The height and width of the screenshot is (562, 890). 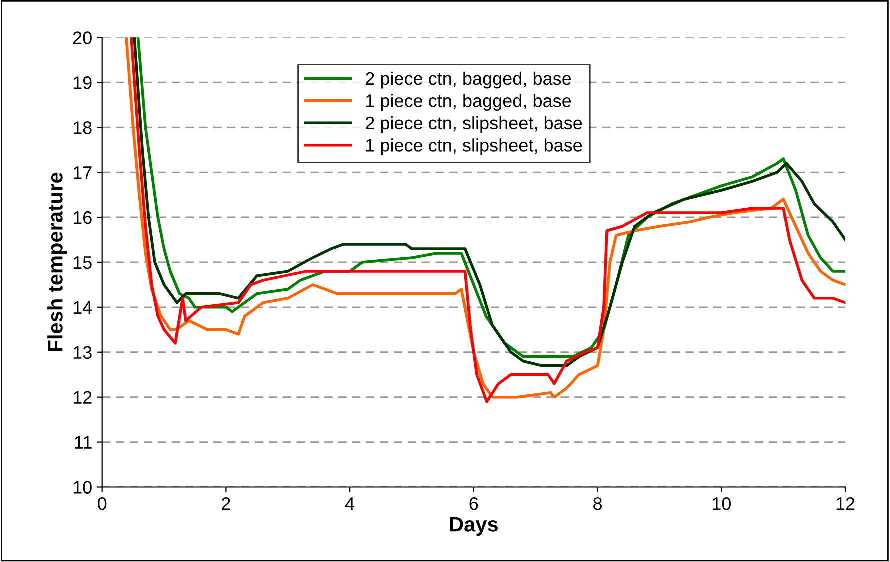 I want to click on y-tick-label: 16, so click(x=83, y=217).